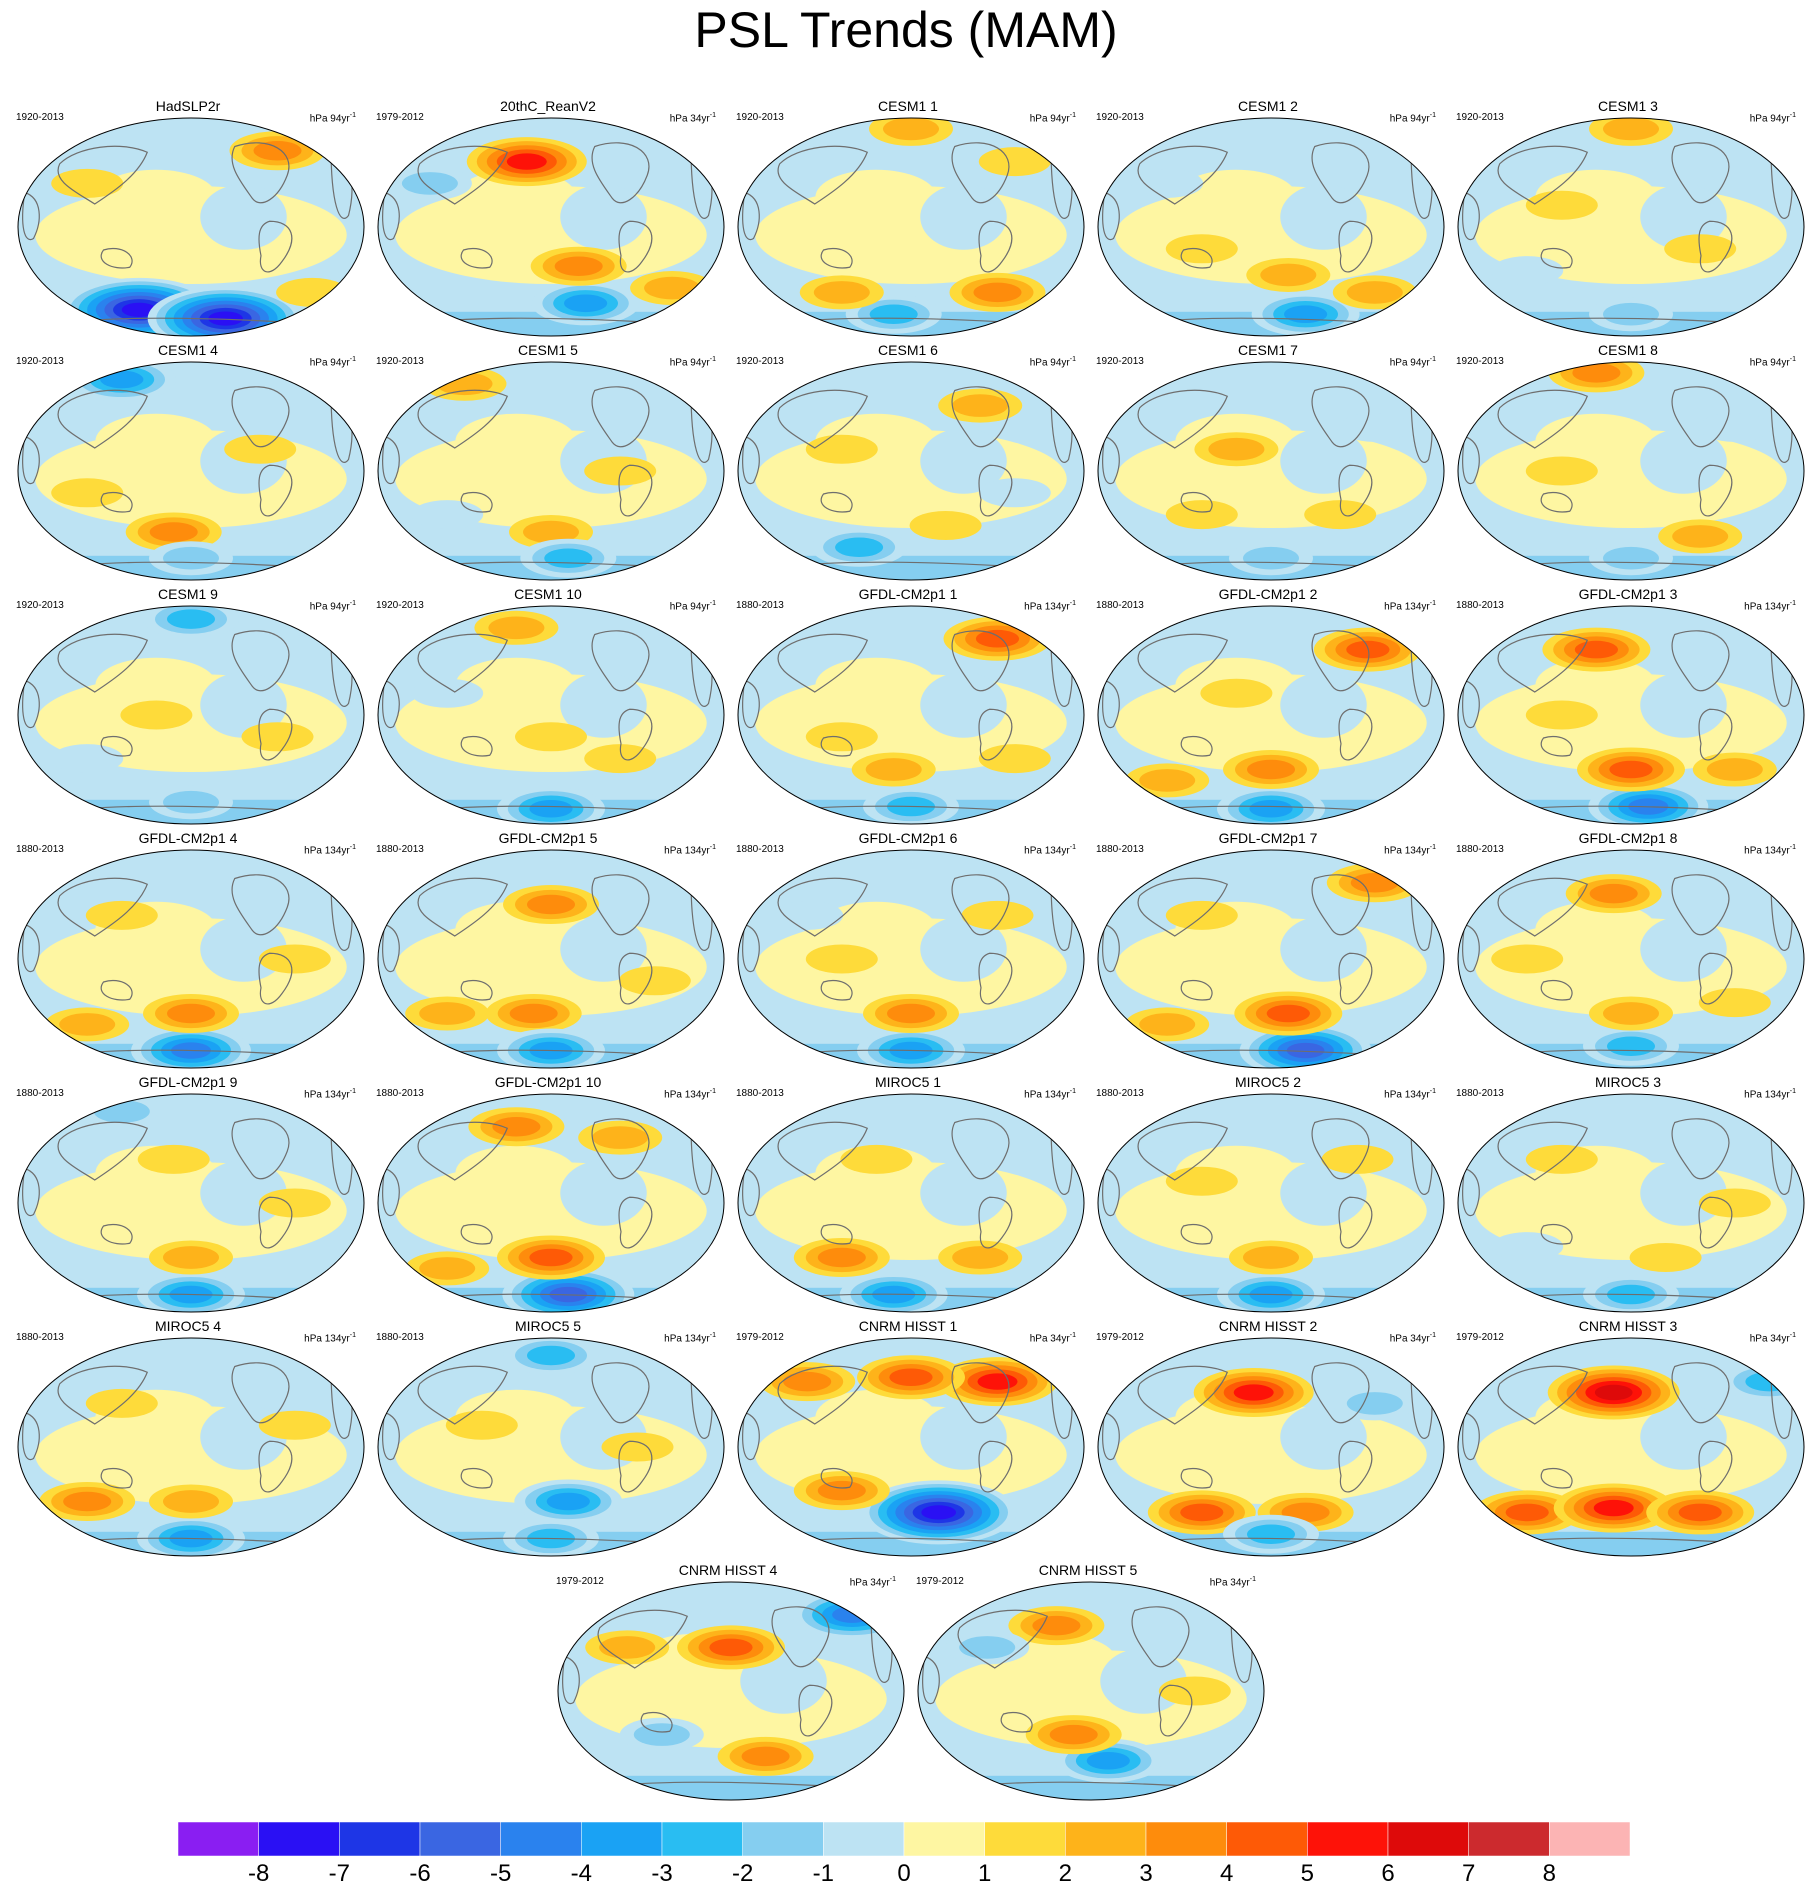  I want to click on panel-title: GFDL-CM2p1 8, so click(1628, 838).